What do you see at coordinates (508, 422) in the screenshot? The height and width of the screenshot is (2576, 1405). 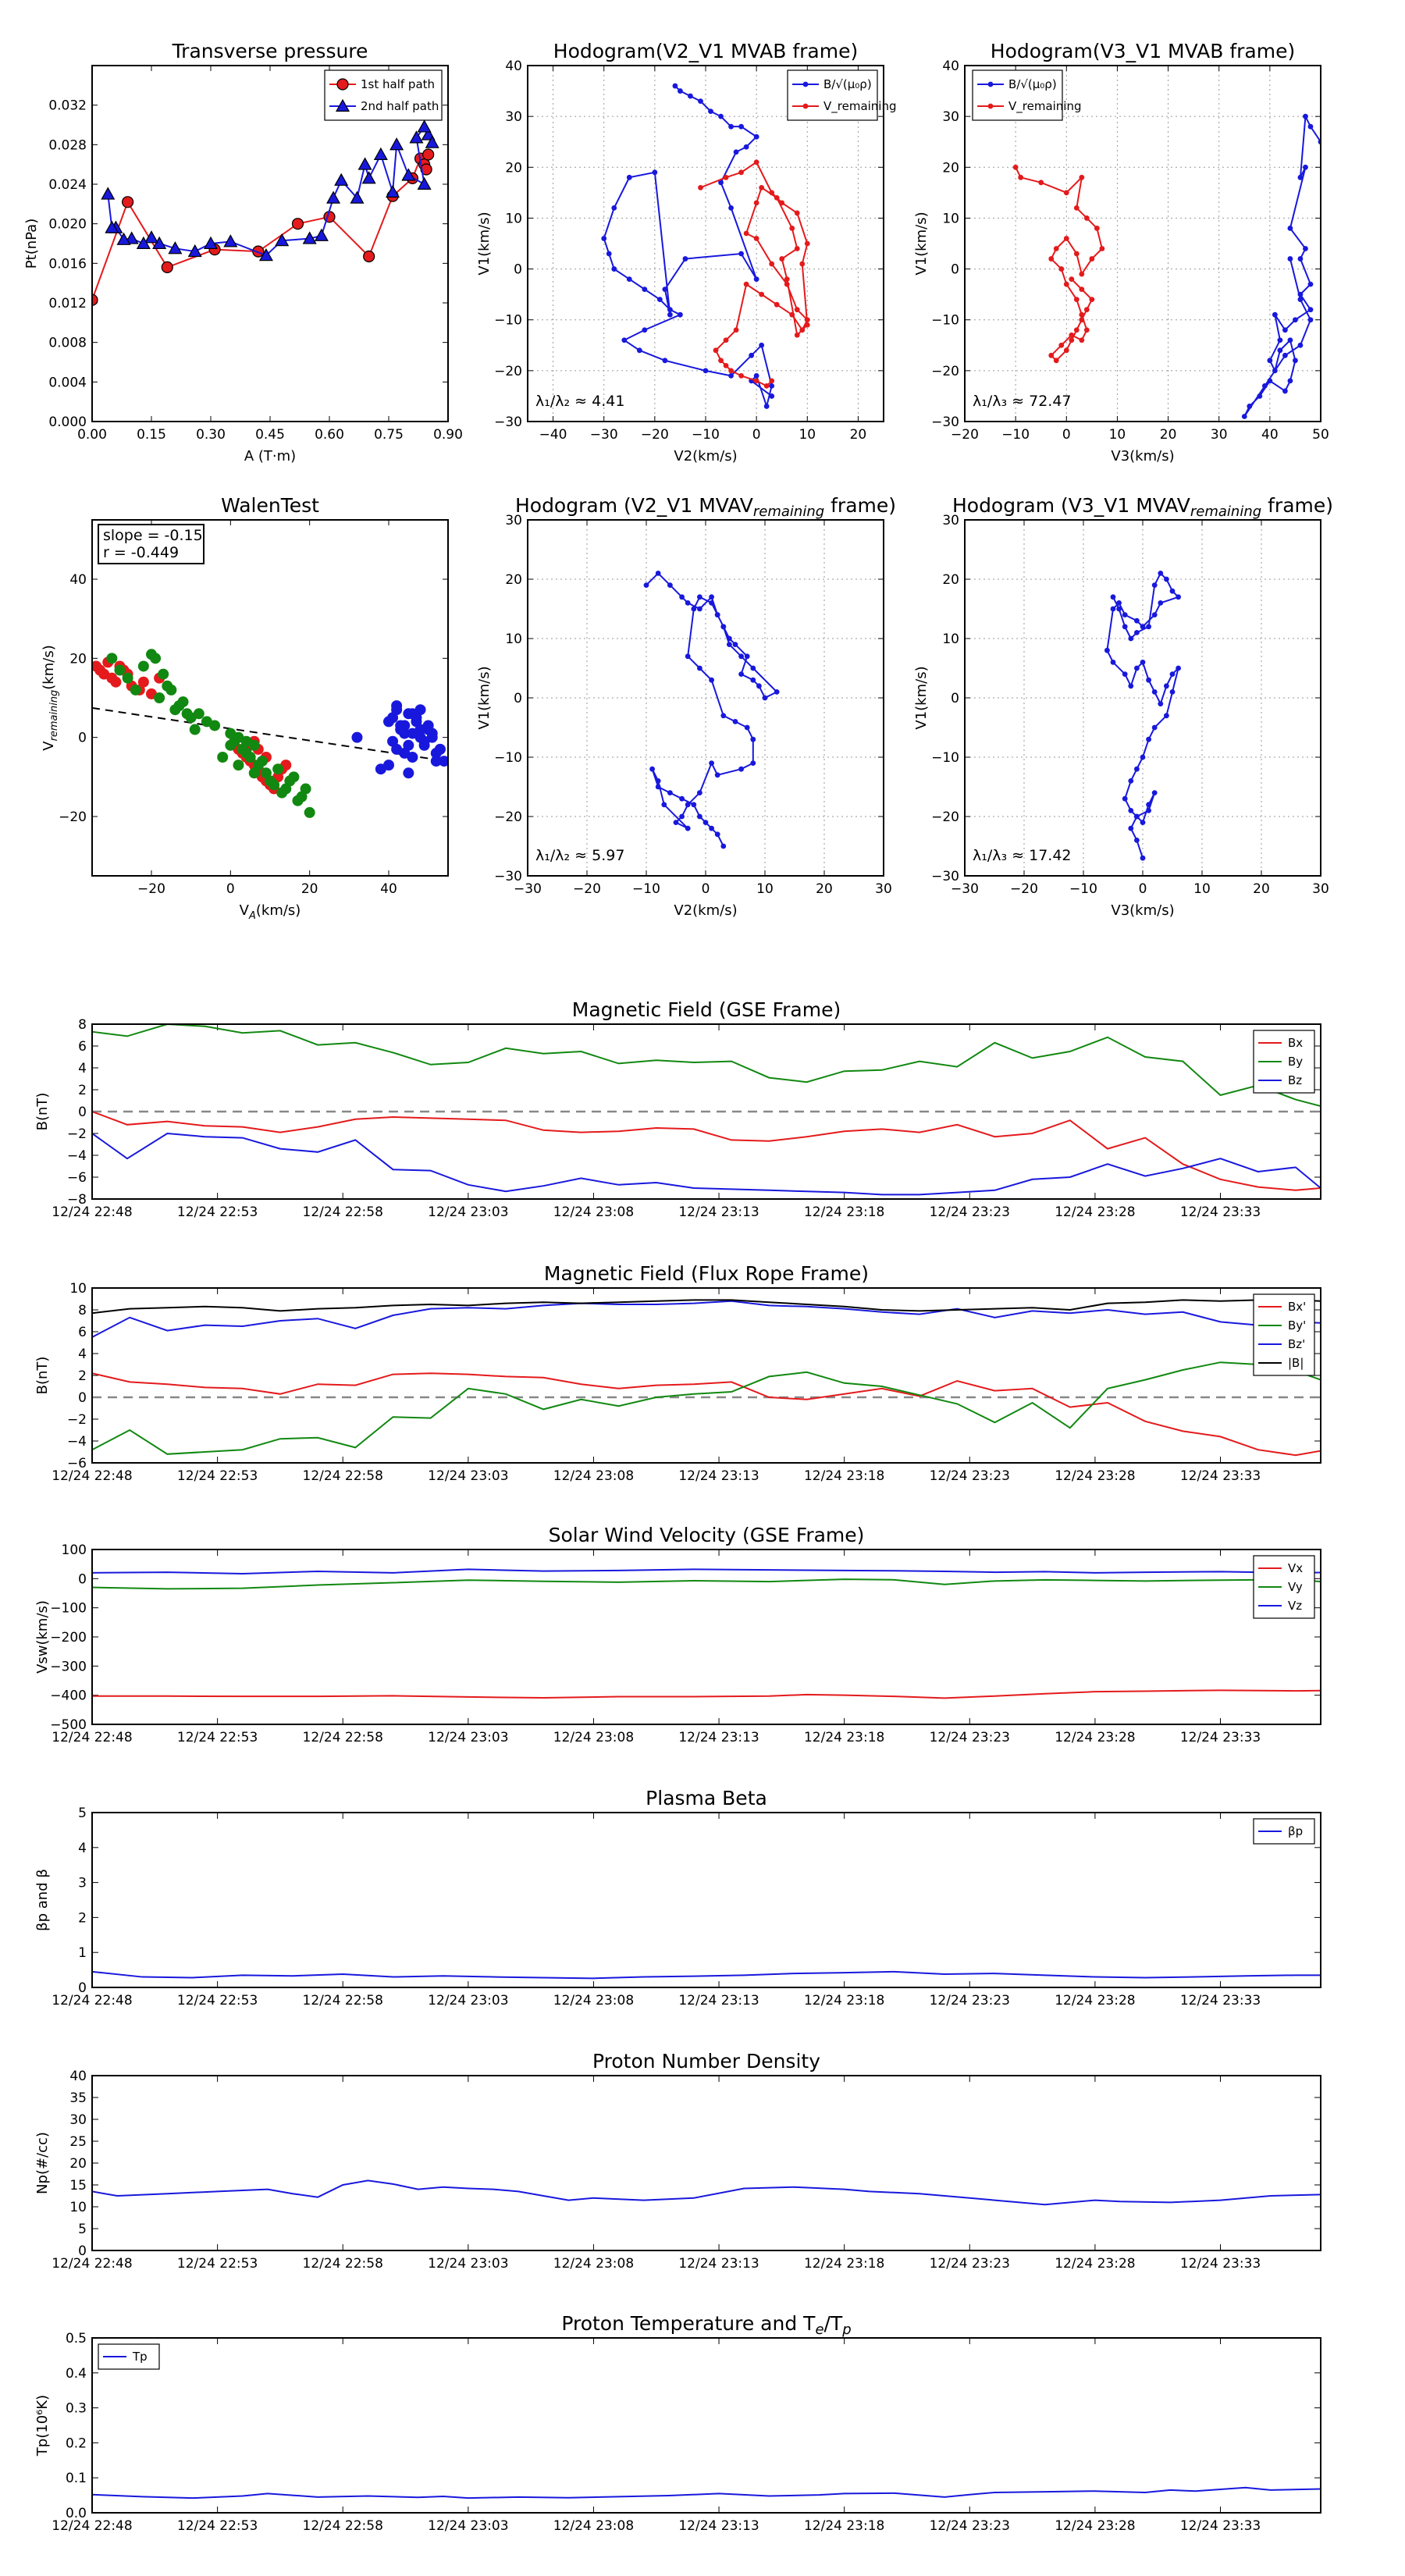 I see `y-tick-label: −30` at bounding box center [508, 422].